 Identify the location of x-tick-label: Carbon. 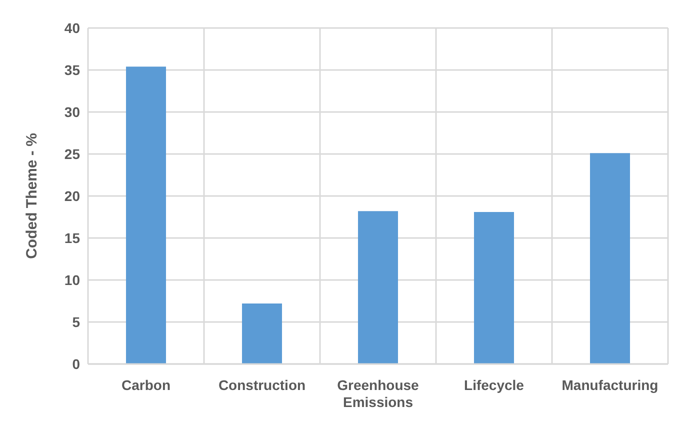
(146, 385).